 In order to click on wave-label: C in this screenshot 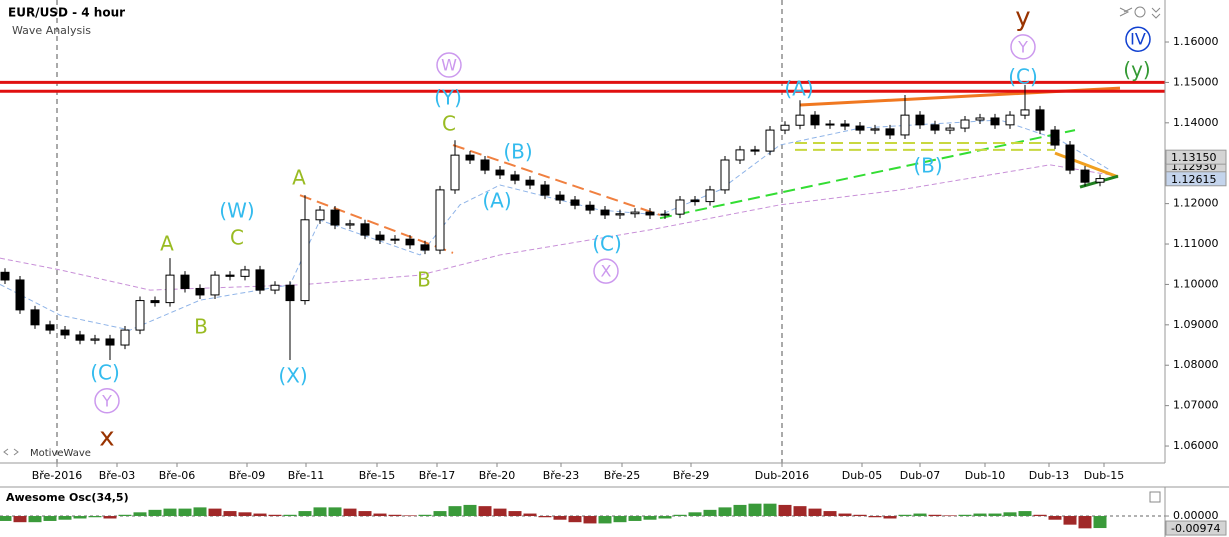, I will do `click(237, 237)`.